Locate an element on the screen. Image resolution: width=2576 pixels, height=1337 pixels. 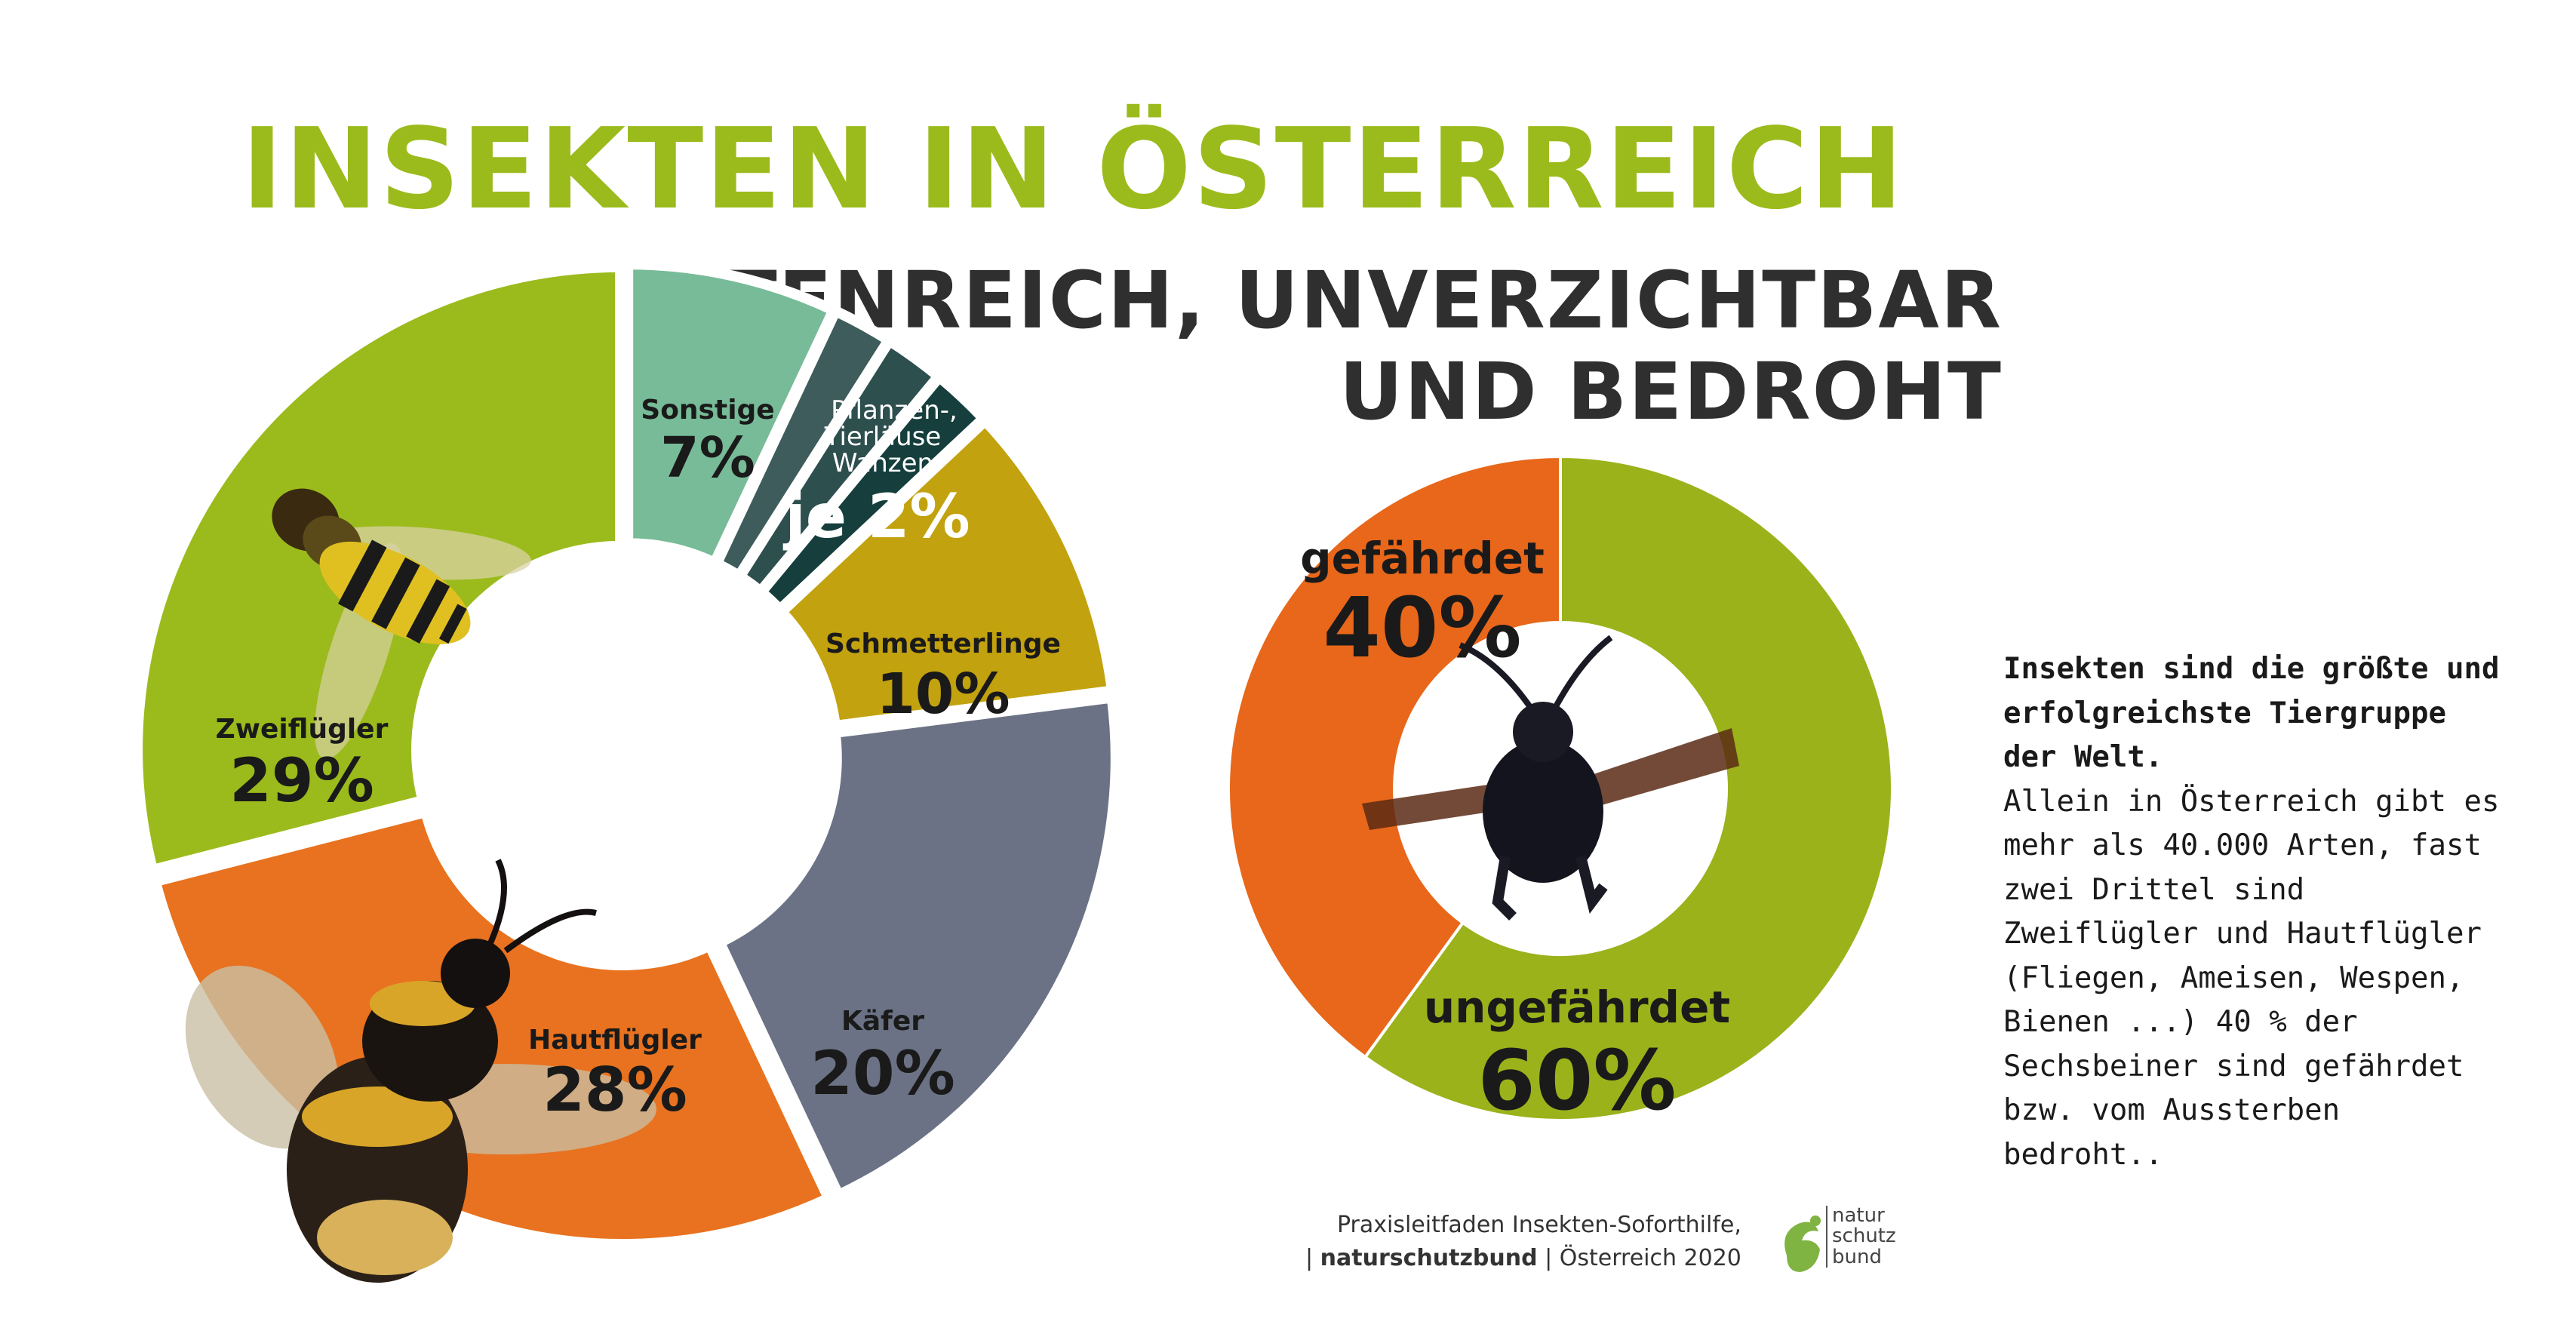
value-schmetterlinge: 10% is located at coordinates (943, 695).